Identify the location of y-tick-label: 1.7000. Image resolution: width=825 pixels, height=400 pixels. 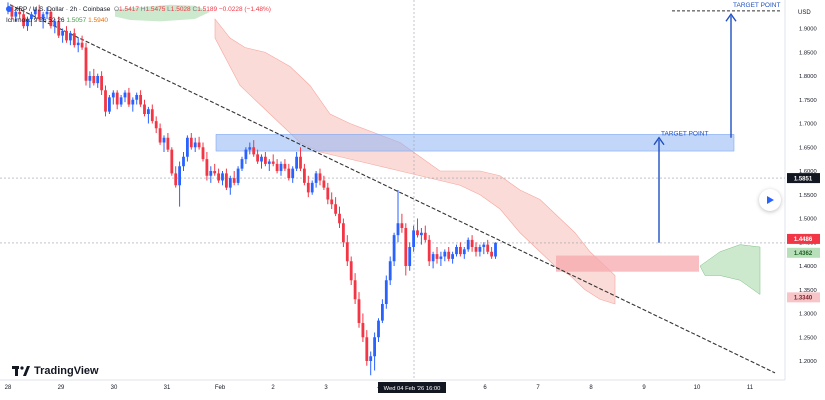
(808, 125).